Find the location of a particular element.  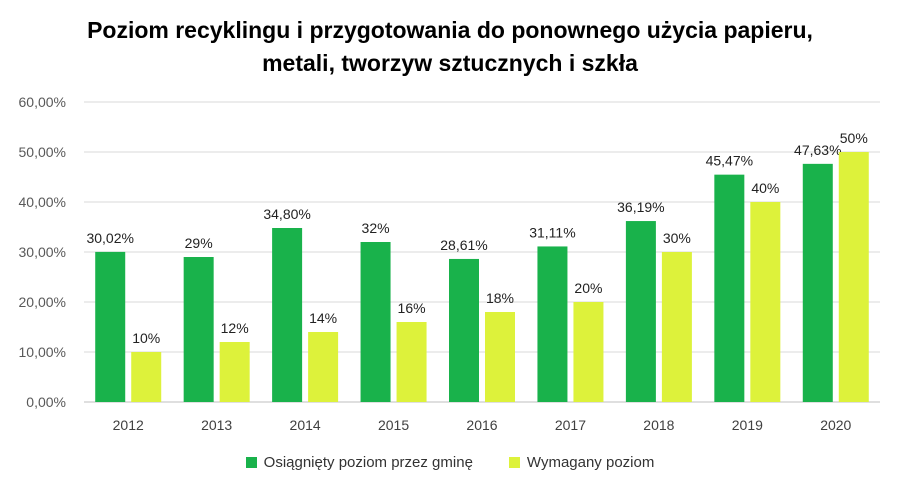

x-tick-label: 2017 is located at coordinates (570, 425).